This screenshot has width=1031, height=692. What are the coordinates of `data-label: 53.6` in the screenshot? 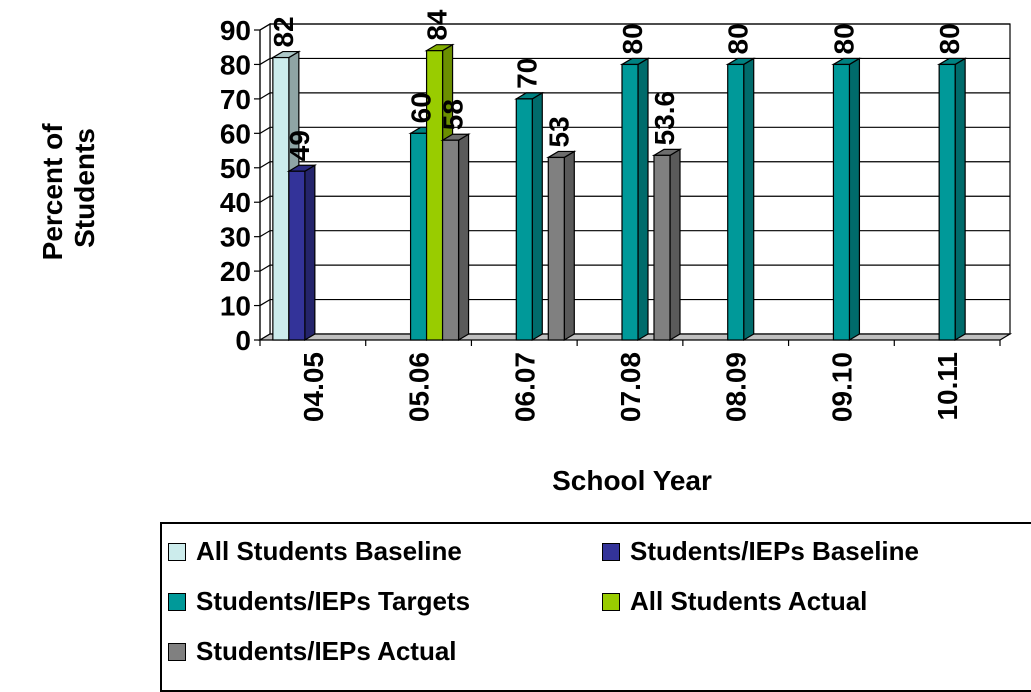 It's located at (664, 118).